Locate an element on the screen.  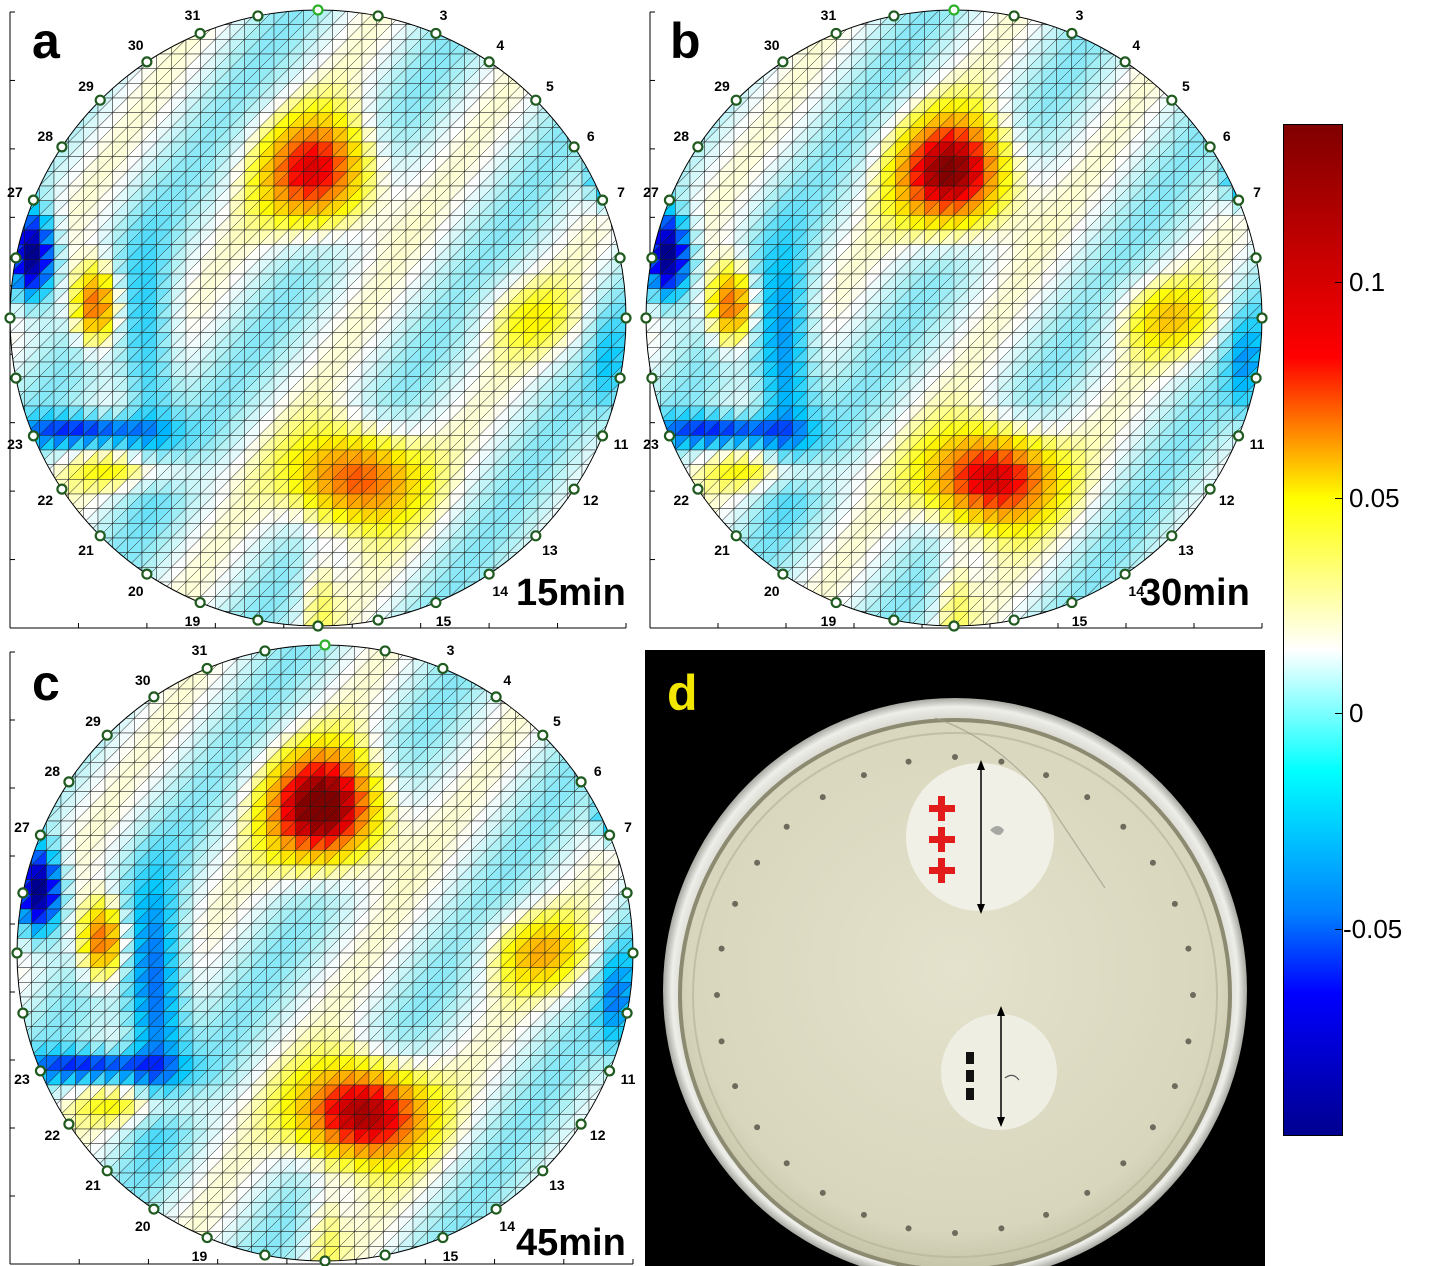
colorbar-gradient is located at coordinates (1313, 630).